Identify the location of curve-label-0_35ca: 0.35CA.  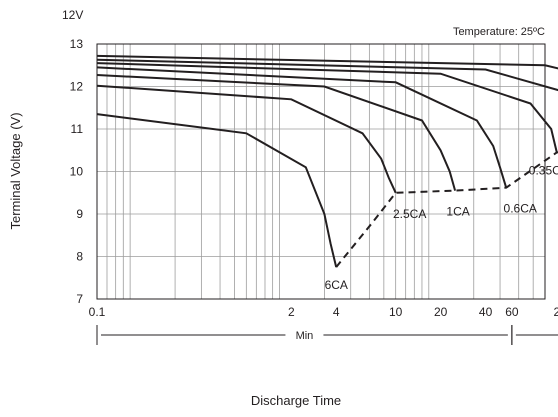
(543, 170).